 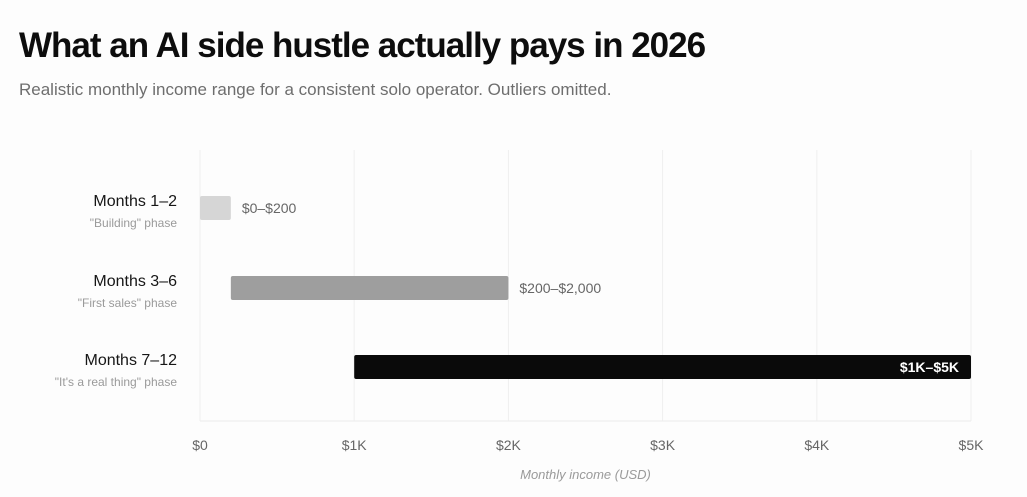 What do you see at coordinates (130, 360) in the screenshot?
I see `category-label: Months 7–12` at bounding box center [130, 360].